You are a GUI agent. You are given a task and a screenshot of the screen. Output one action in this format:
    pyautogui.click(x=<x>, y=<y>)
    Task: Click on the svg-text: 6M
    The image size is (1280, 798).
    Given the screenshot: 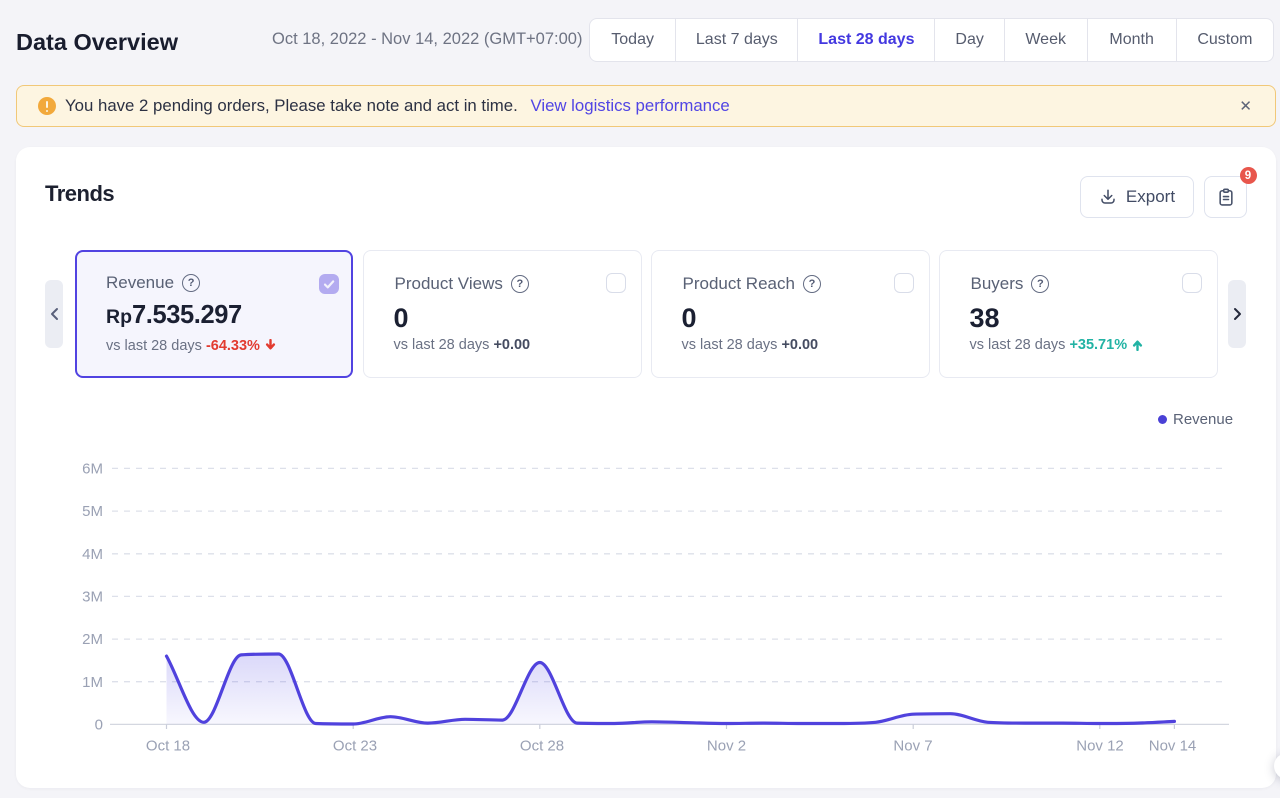 What is the action you would take?
    pyautogui.click(x=92, y=469)
    